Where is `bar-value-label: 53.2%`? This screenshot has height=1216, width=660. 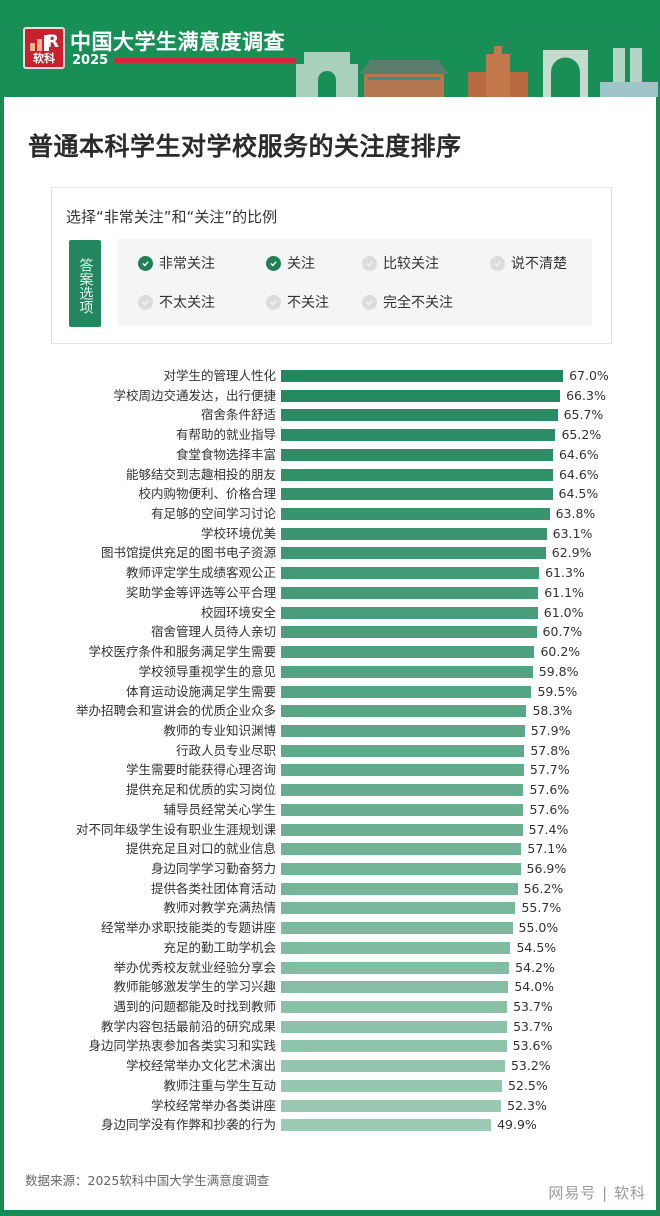 bar-value-label: 53.2% is located at coordinates (530, 1066).